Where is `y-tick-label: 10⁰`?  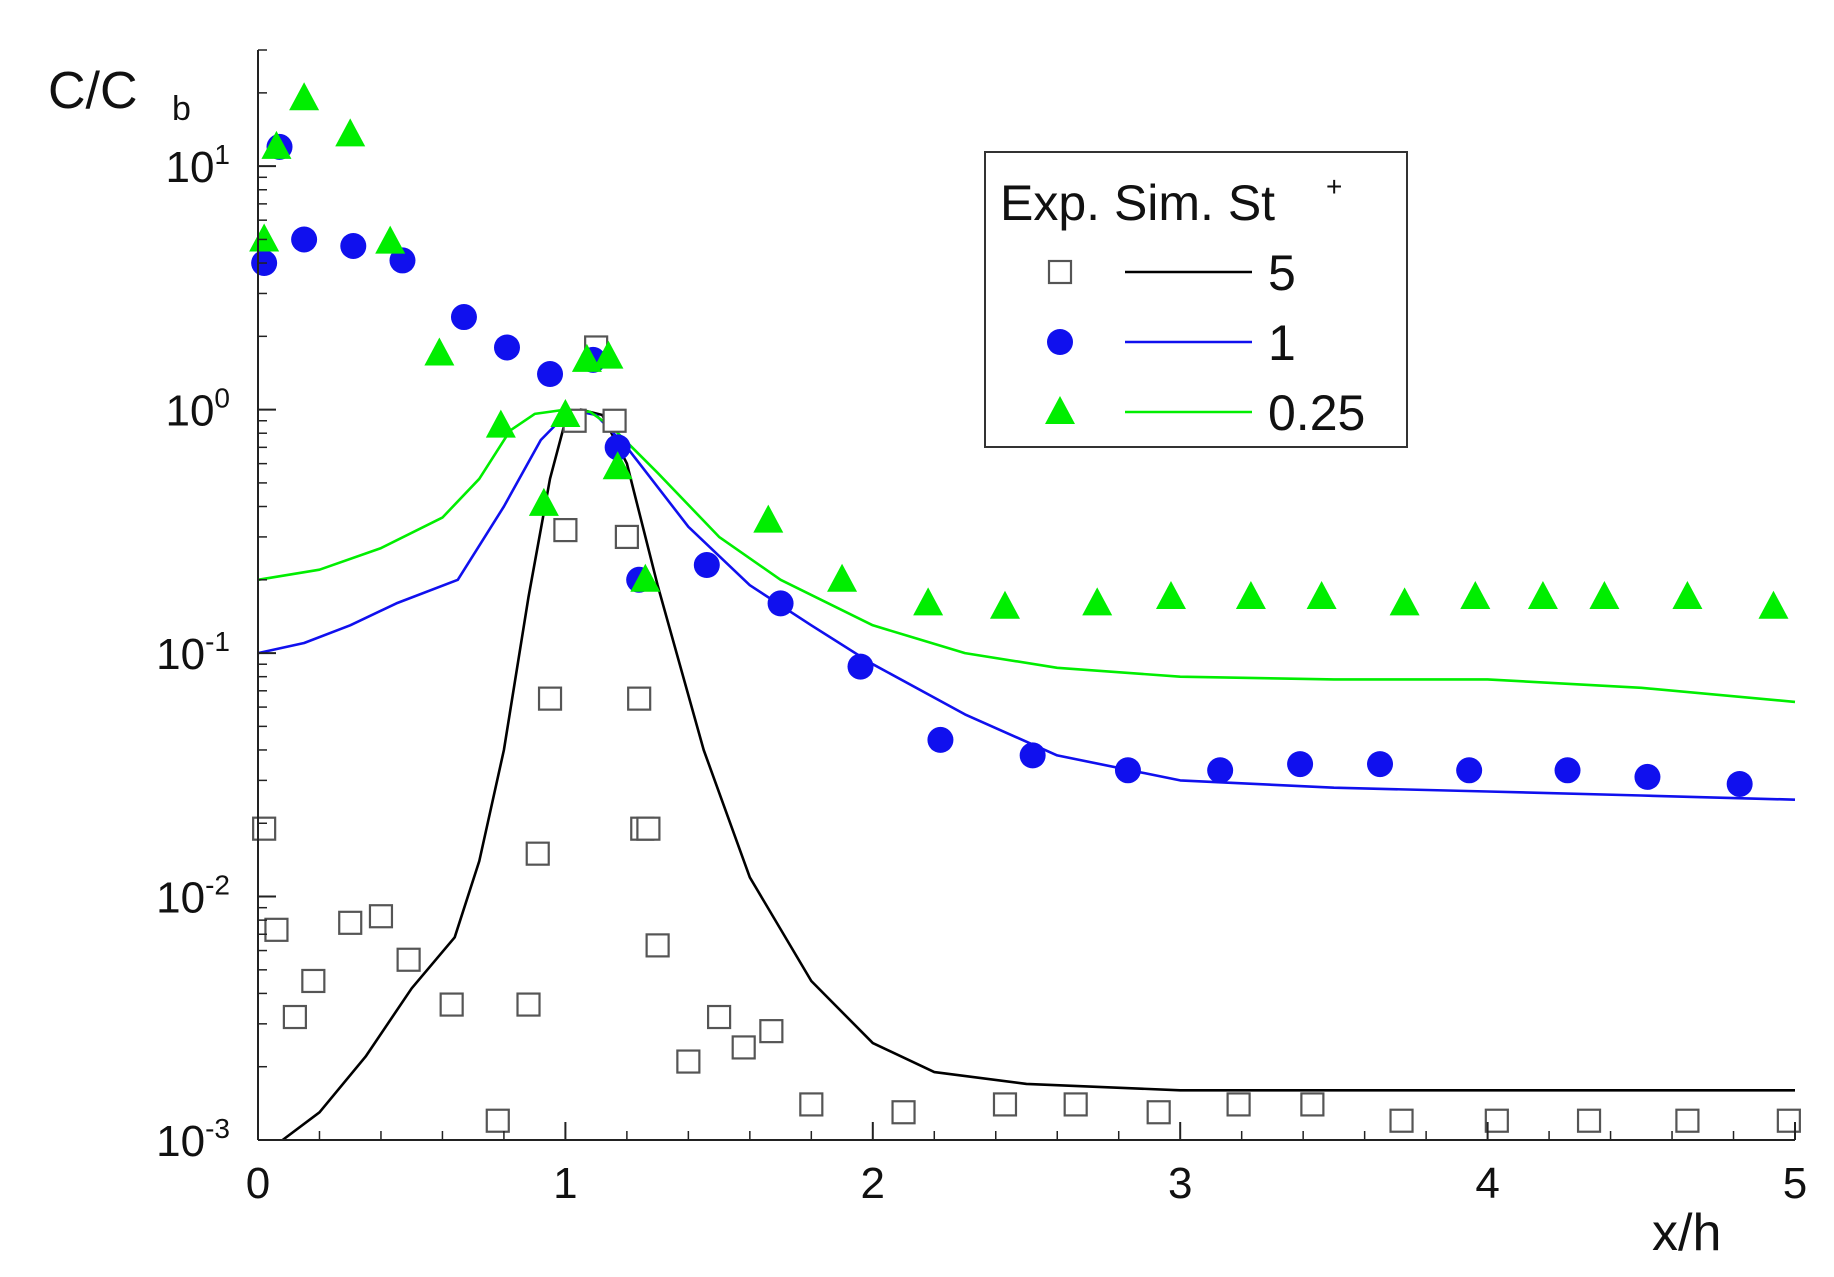 y-tick-label: 10⁰ is located at coordinates (197, 409).